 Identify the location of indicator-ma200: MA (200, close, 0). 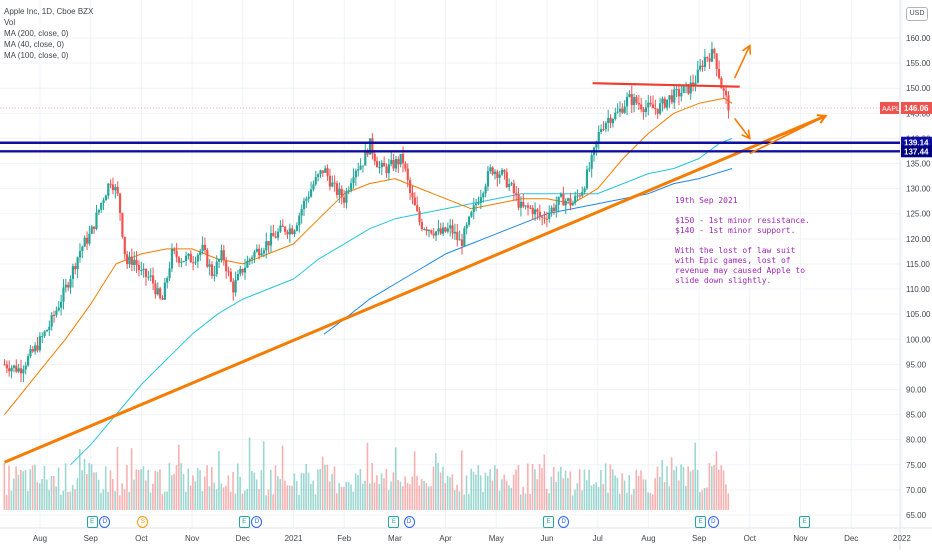
(36, 33).